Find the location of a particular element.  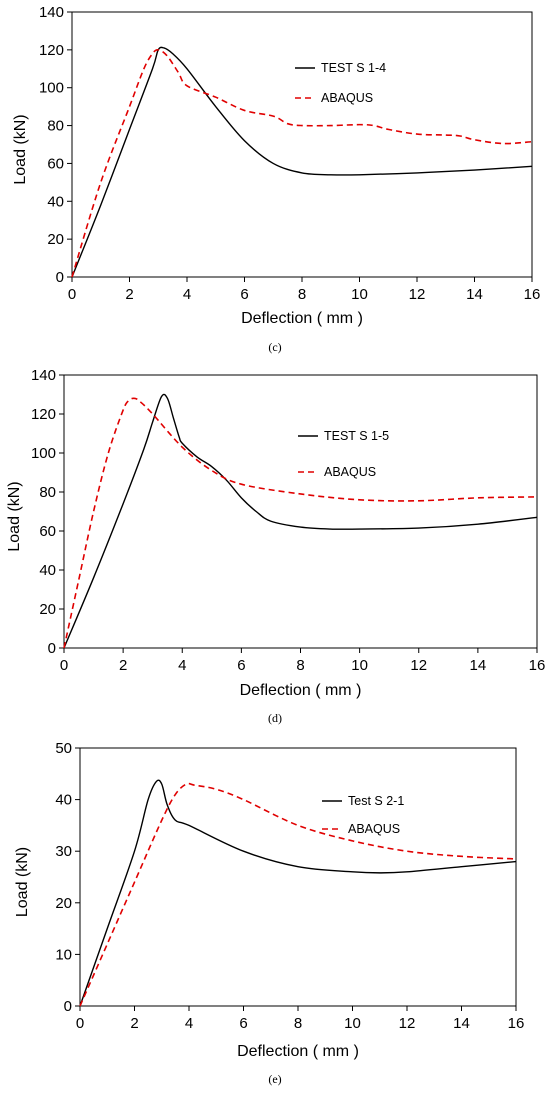

y-tick-label: 30 is located at coordinates (63, 851).